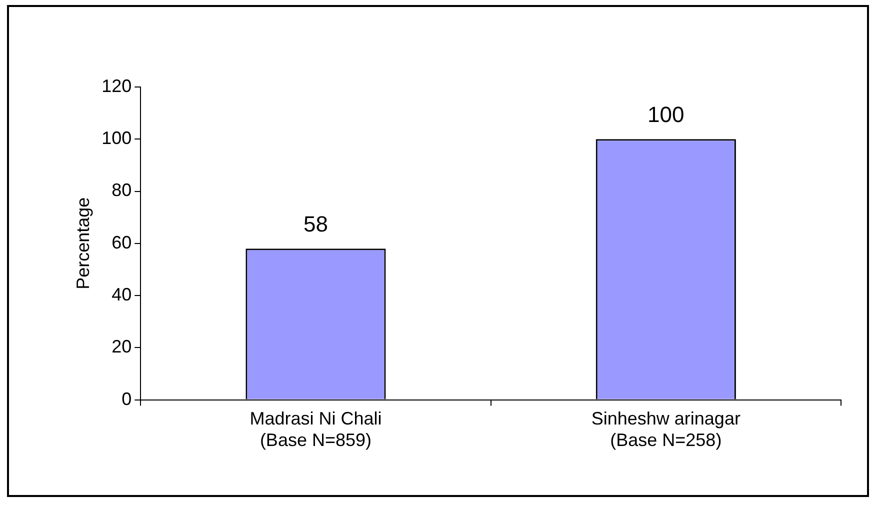 The image size is (875, 505). I want to click on data-label: 100, so click(666, 115).